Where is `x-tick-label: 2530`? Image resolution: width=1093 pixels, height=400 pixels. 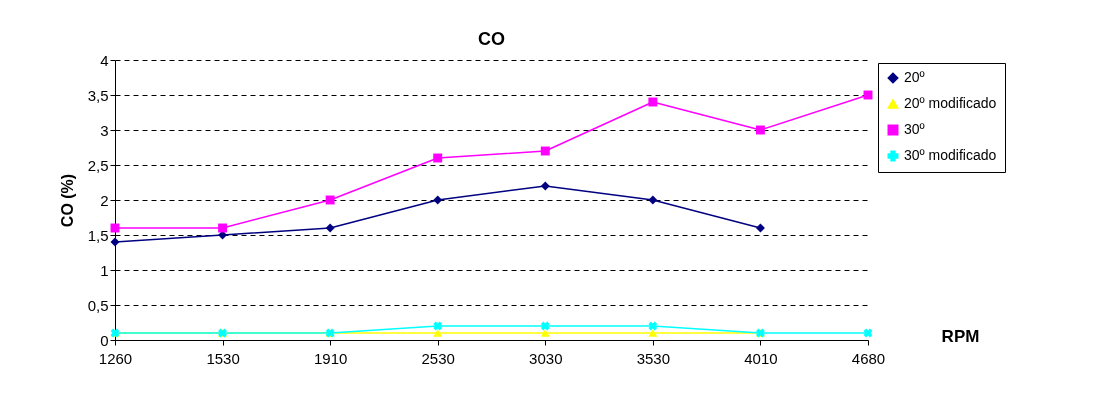
x-tick-label: 2530 is located at coordinates (438, 358).